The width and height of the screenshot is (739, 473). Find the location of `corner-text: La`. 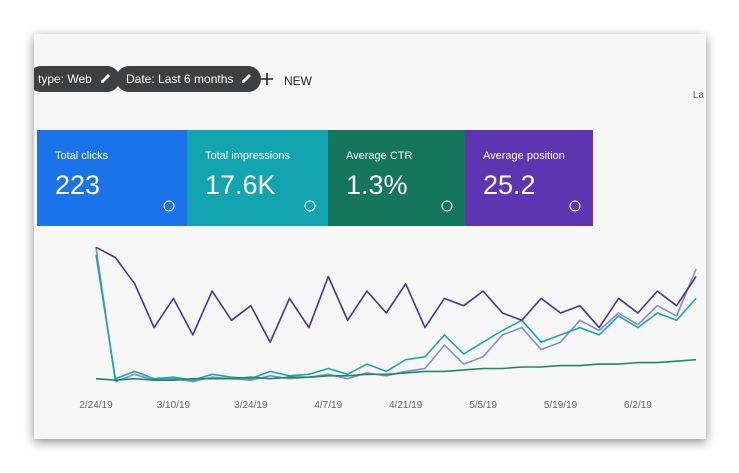

corner-text: La is located at coordinates (698, 95).